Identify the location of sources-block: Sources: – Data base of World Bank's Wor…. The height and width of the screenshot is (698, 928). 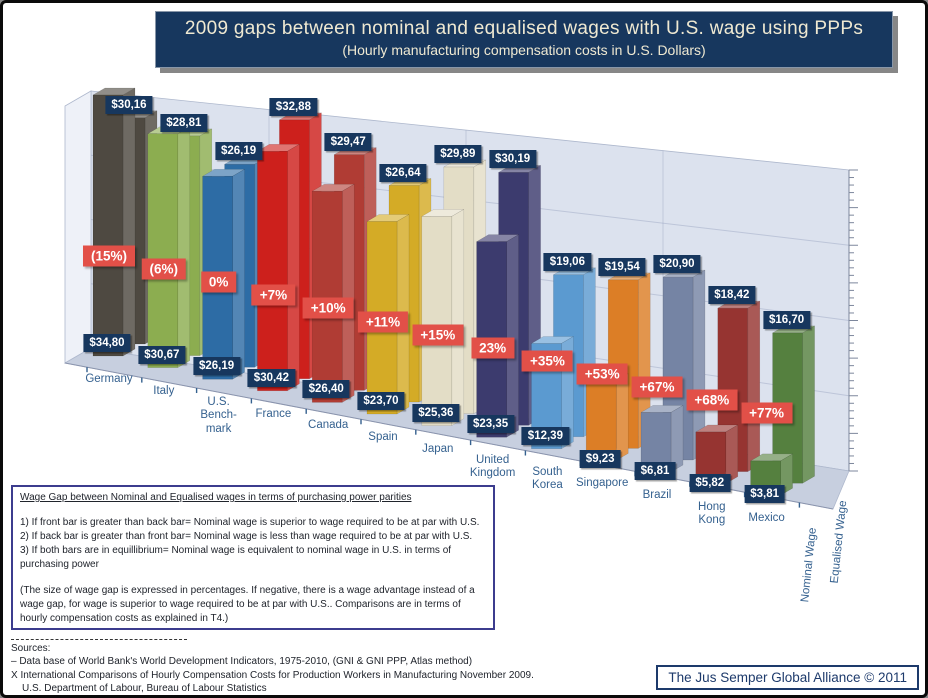
(321, 667).